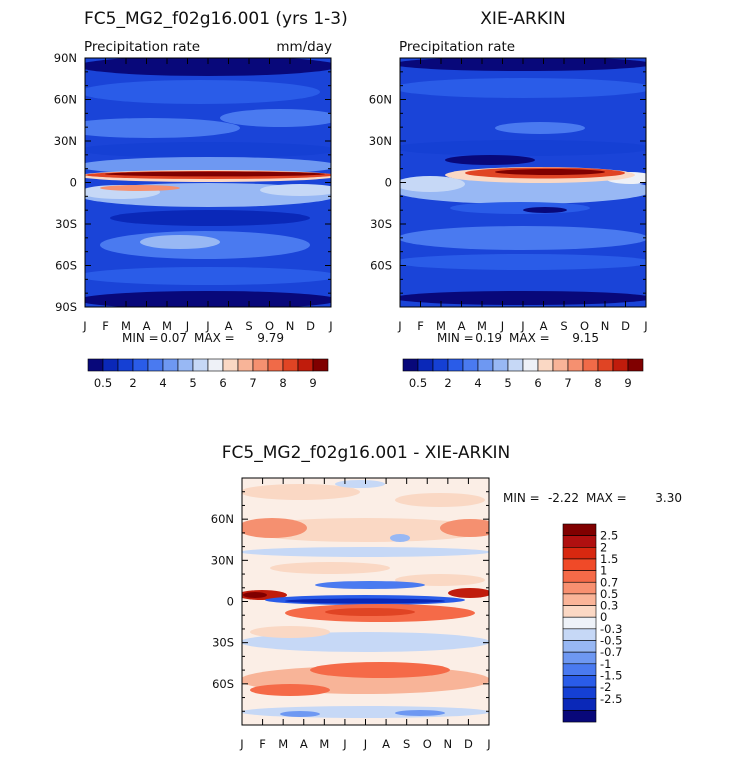 This screenshot has width=733, height=758. What do you see at coordinates (668, 498) in the screenshot?
I see `difference-max-value: 3.30` at bounding box center [668, 498].